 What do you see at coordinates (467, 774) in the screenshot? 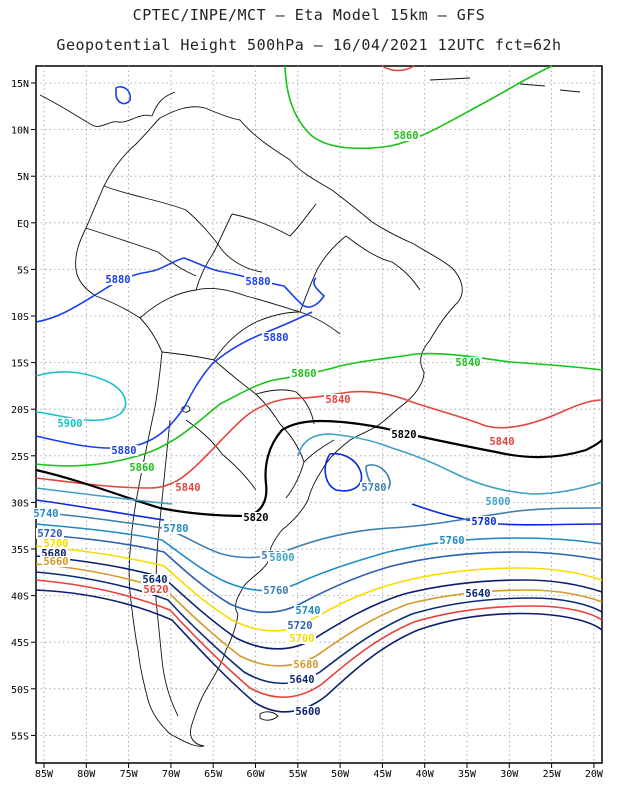
I see `lon-label: 35W` at bounding box center [467, 774].